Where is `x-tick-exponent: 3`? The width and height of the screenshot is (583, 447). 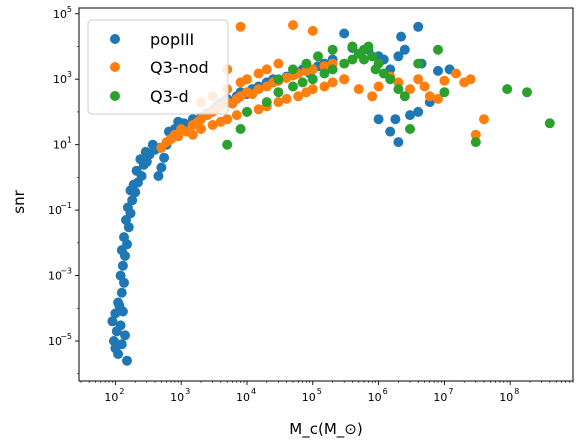 x-tick-exponent: 3 is located at coordinates (187, 391).